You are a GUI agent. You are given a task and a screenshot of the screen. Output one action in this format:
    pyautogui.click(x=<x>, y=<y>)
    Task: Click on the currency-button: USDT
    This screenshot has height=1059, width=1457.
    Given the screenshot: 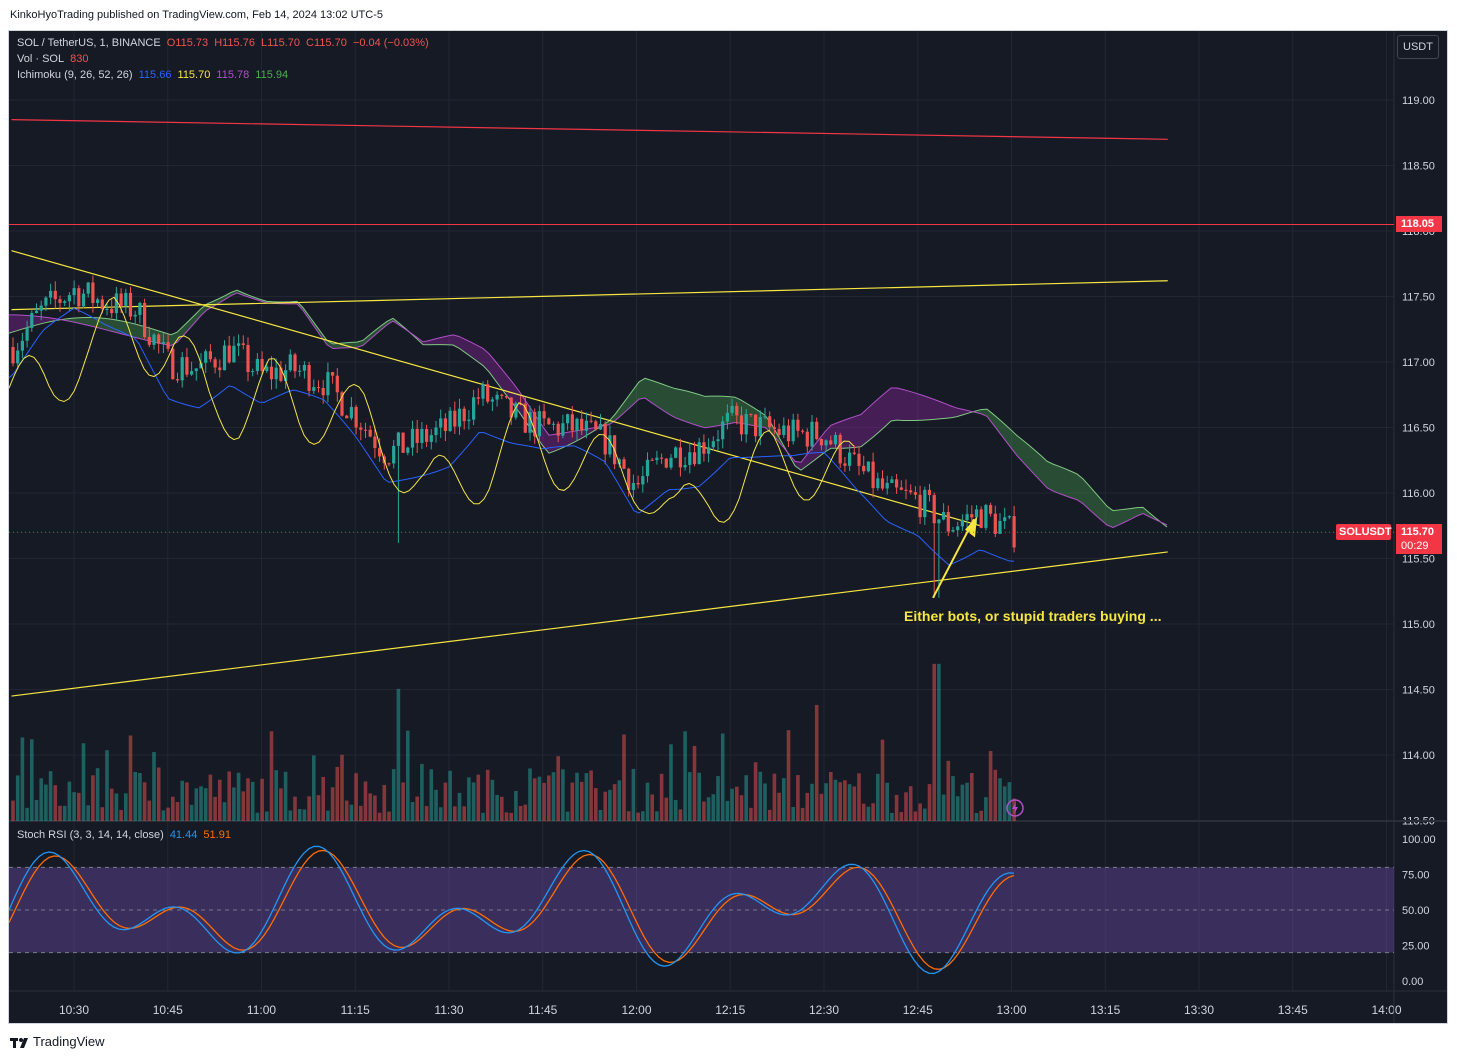 What is the action you would take?
    pyautogui.click(x=1418, y=47)
    